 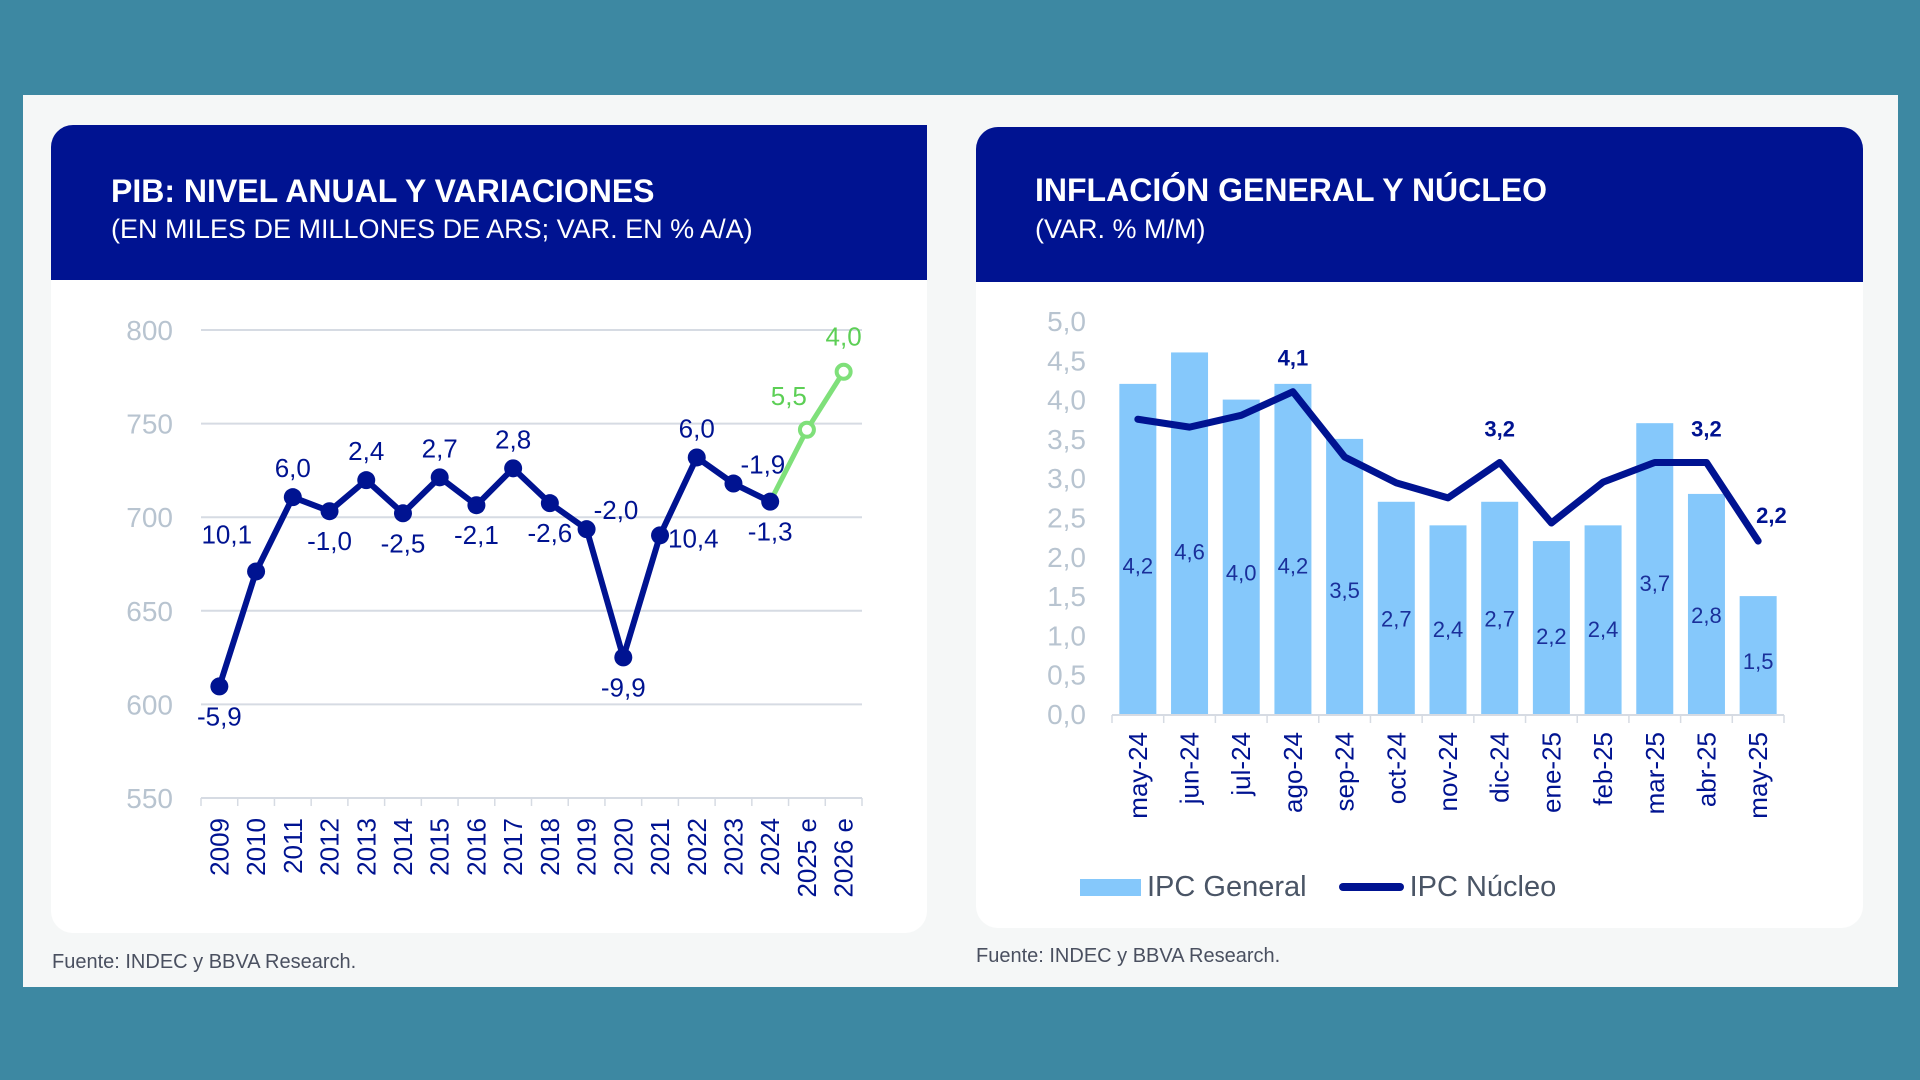 I want to click on inflation-x-tick-label: ene-25, so click(x=1551, y=772).